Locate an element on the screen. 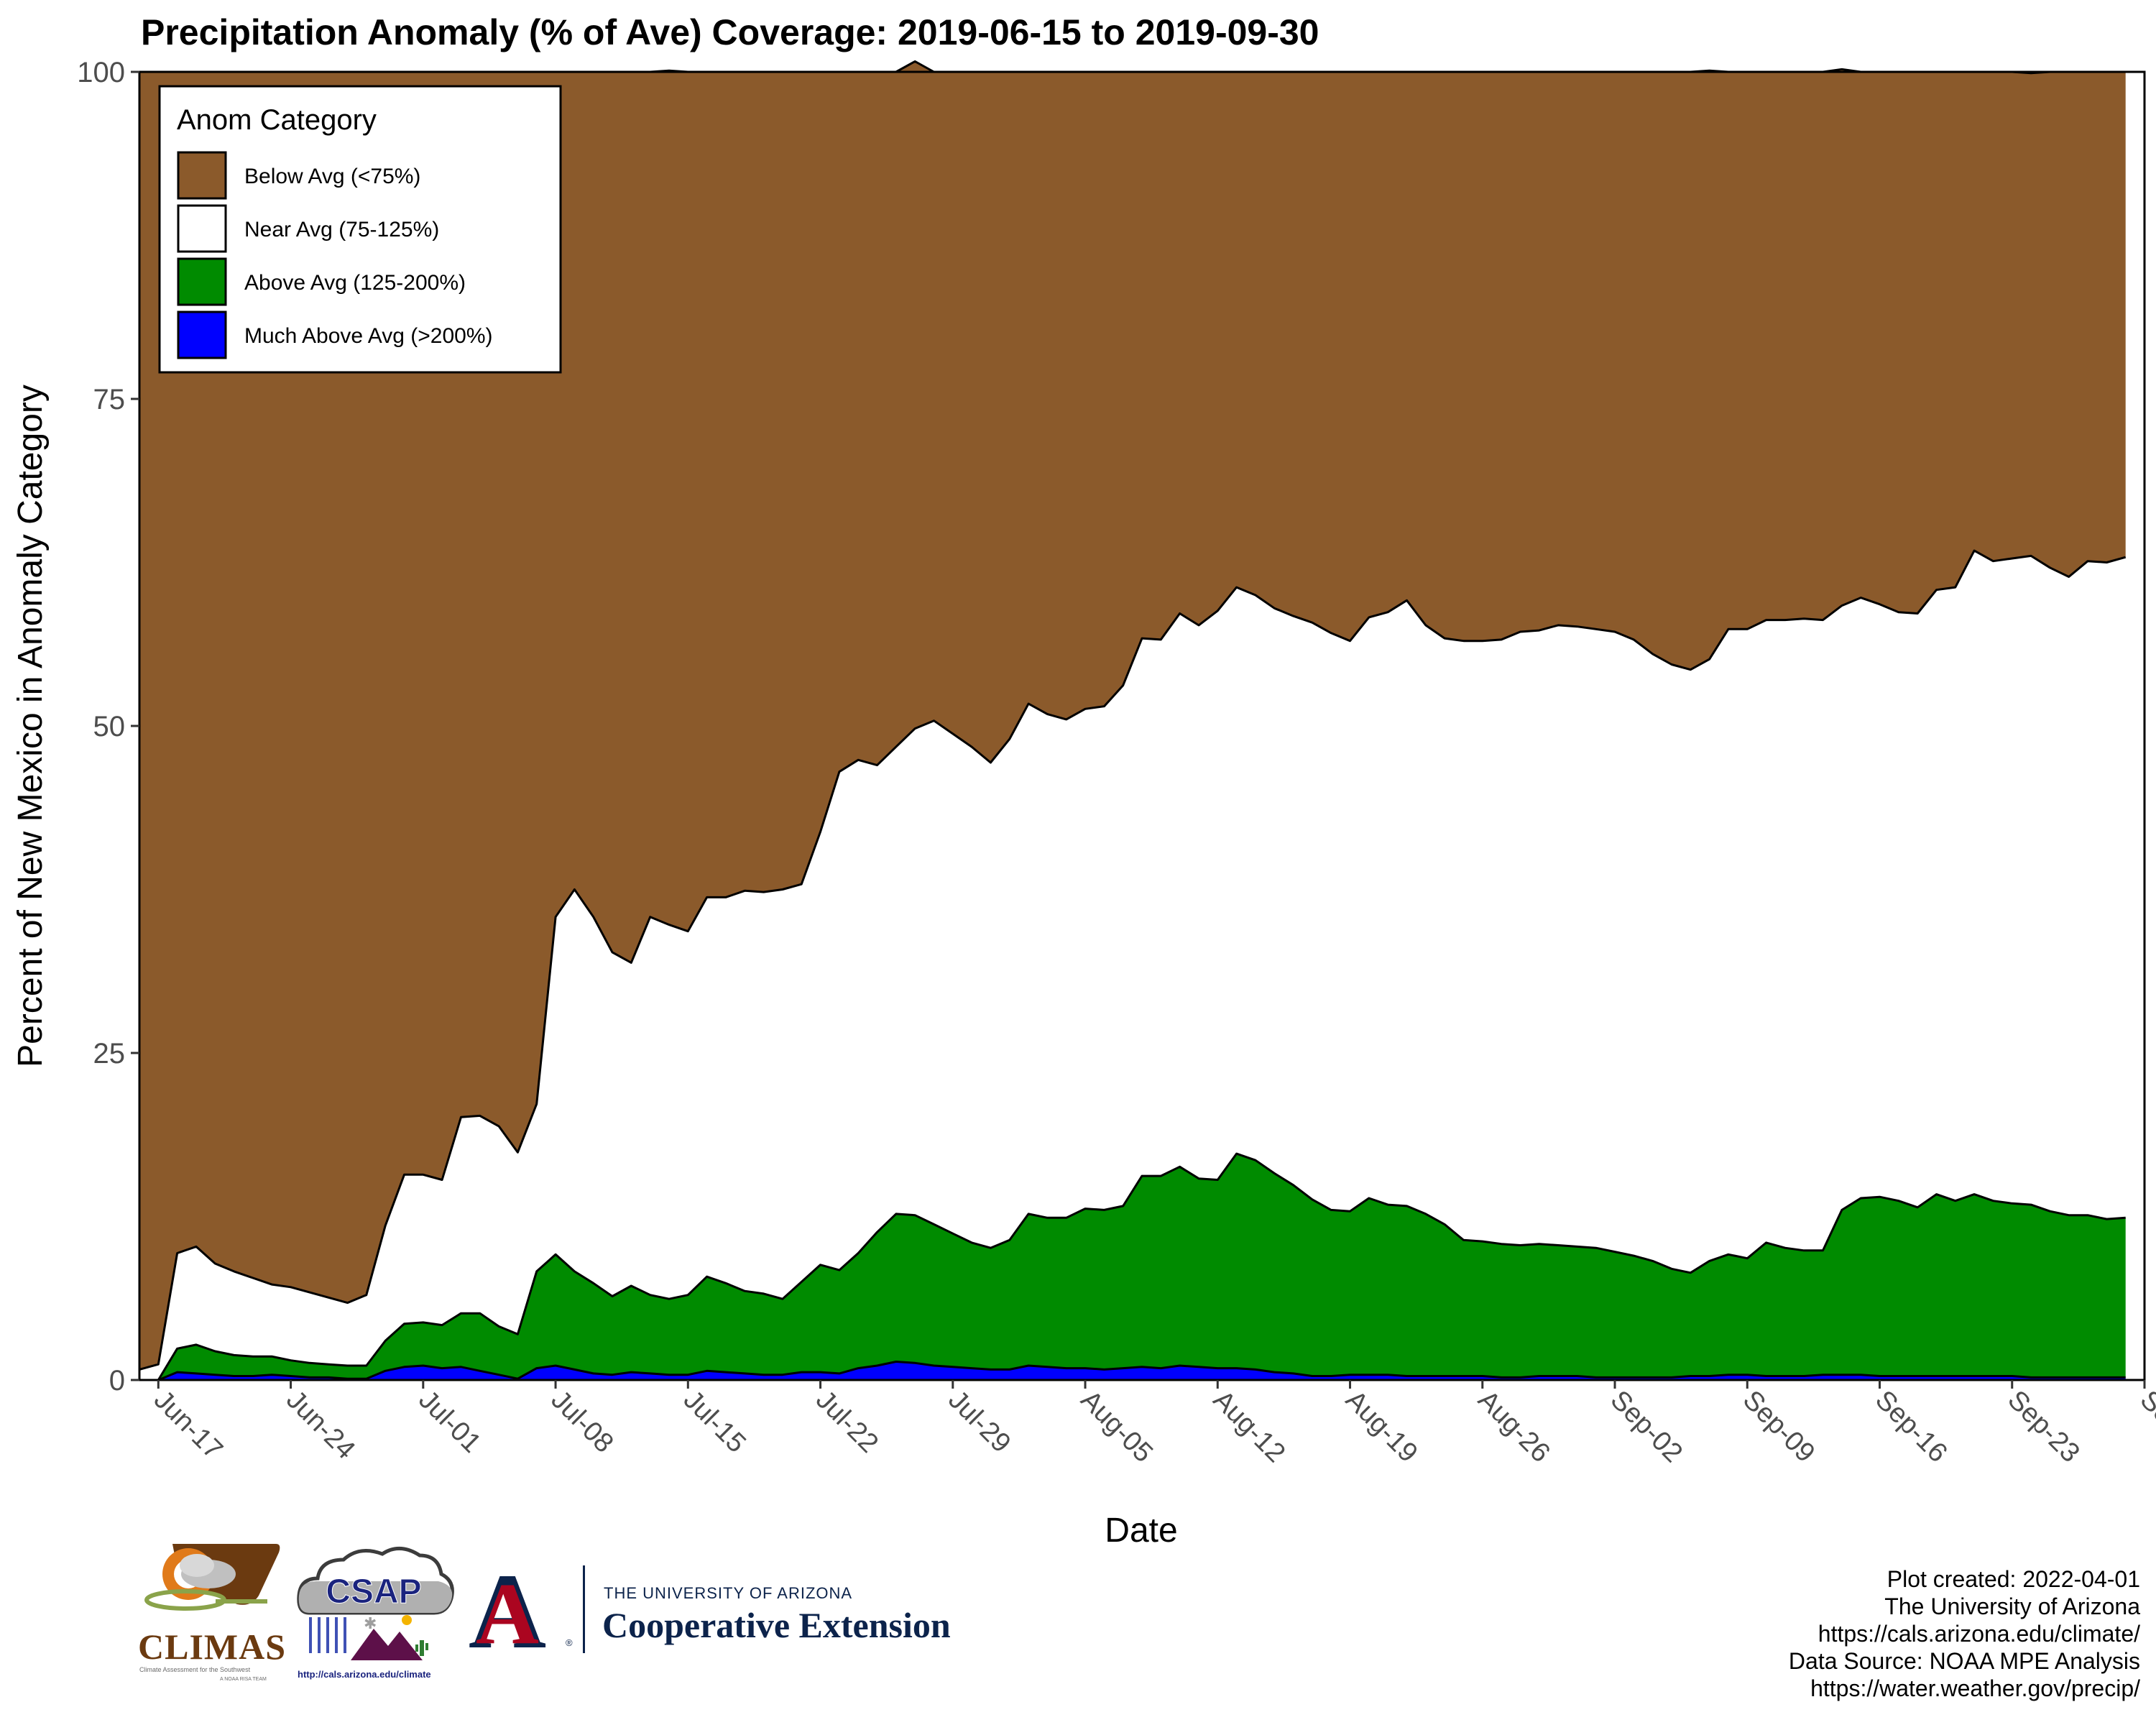  x-tick-label: Sep-23 is located at coordinates (2043, 1426).